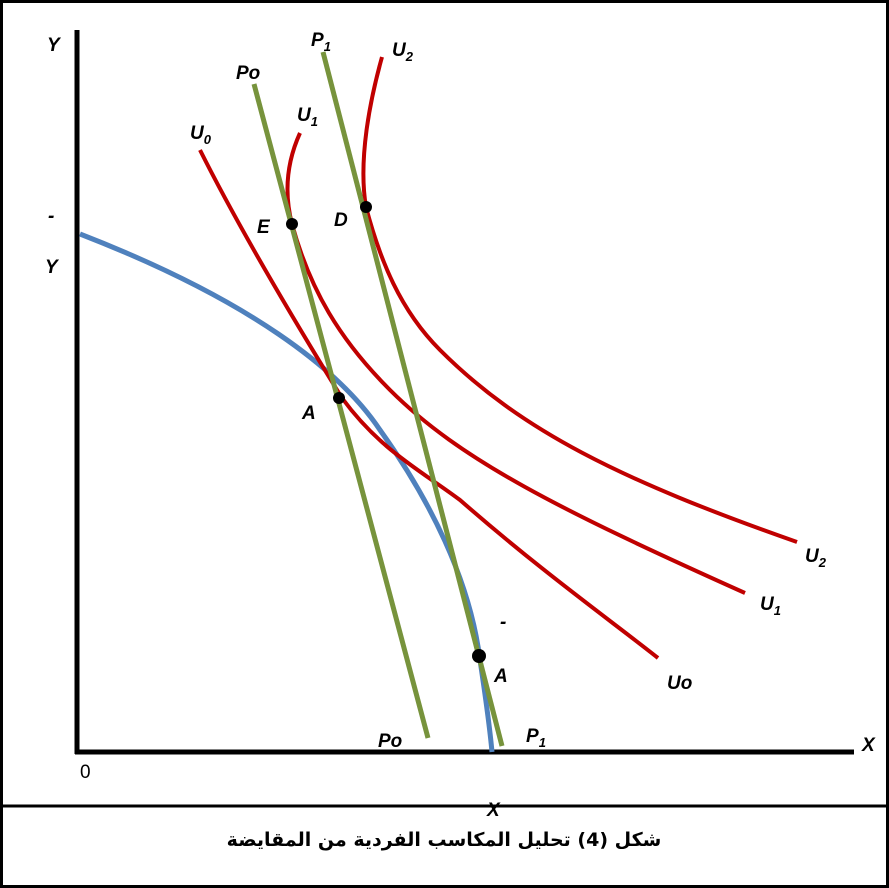 This screenshot has width=889, height=888. Describe the element at coordinates (248, 73) in the screenshot. I see `p0-top-label: Po` at that location.